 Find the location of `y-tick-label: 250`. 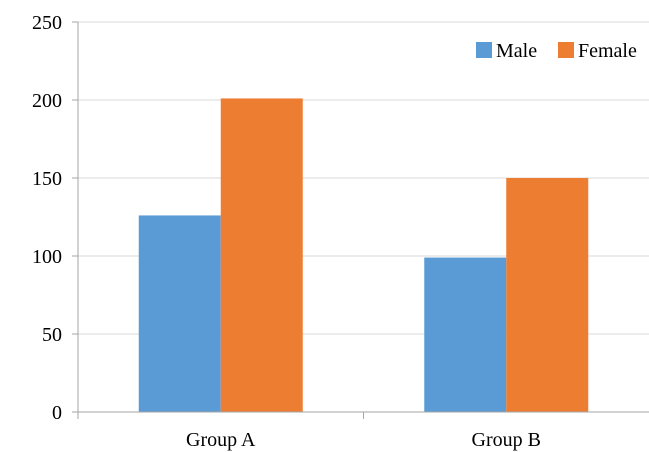

y-tick-label: 250 is located at coordinates (47, 23).